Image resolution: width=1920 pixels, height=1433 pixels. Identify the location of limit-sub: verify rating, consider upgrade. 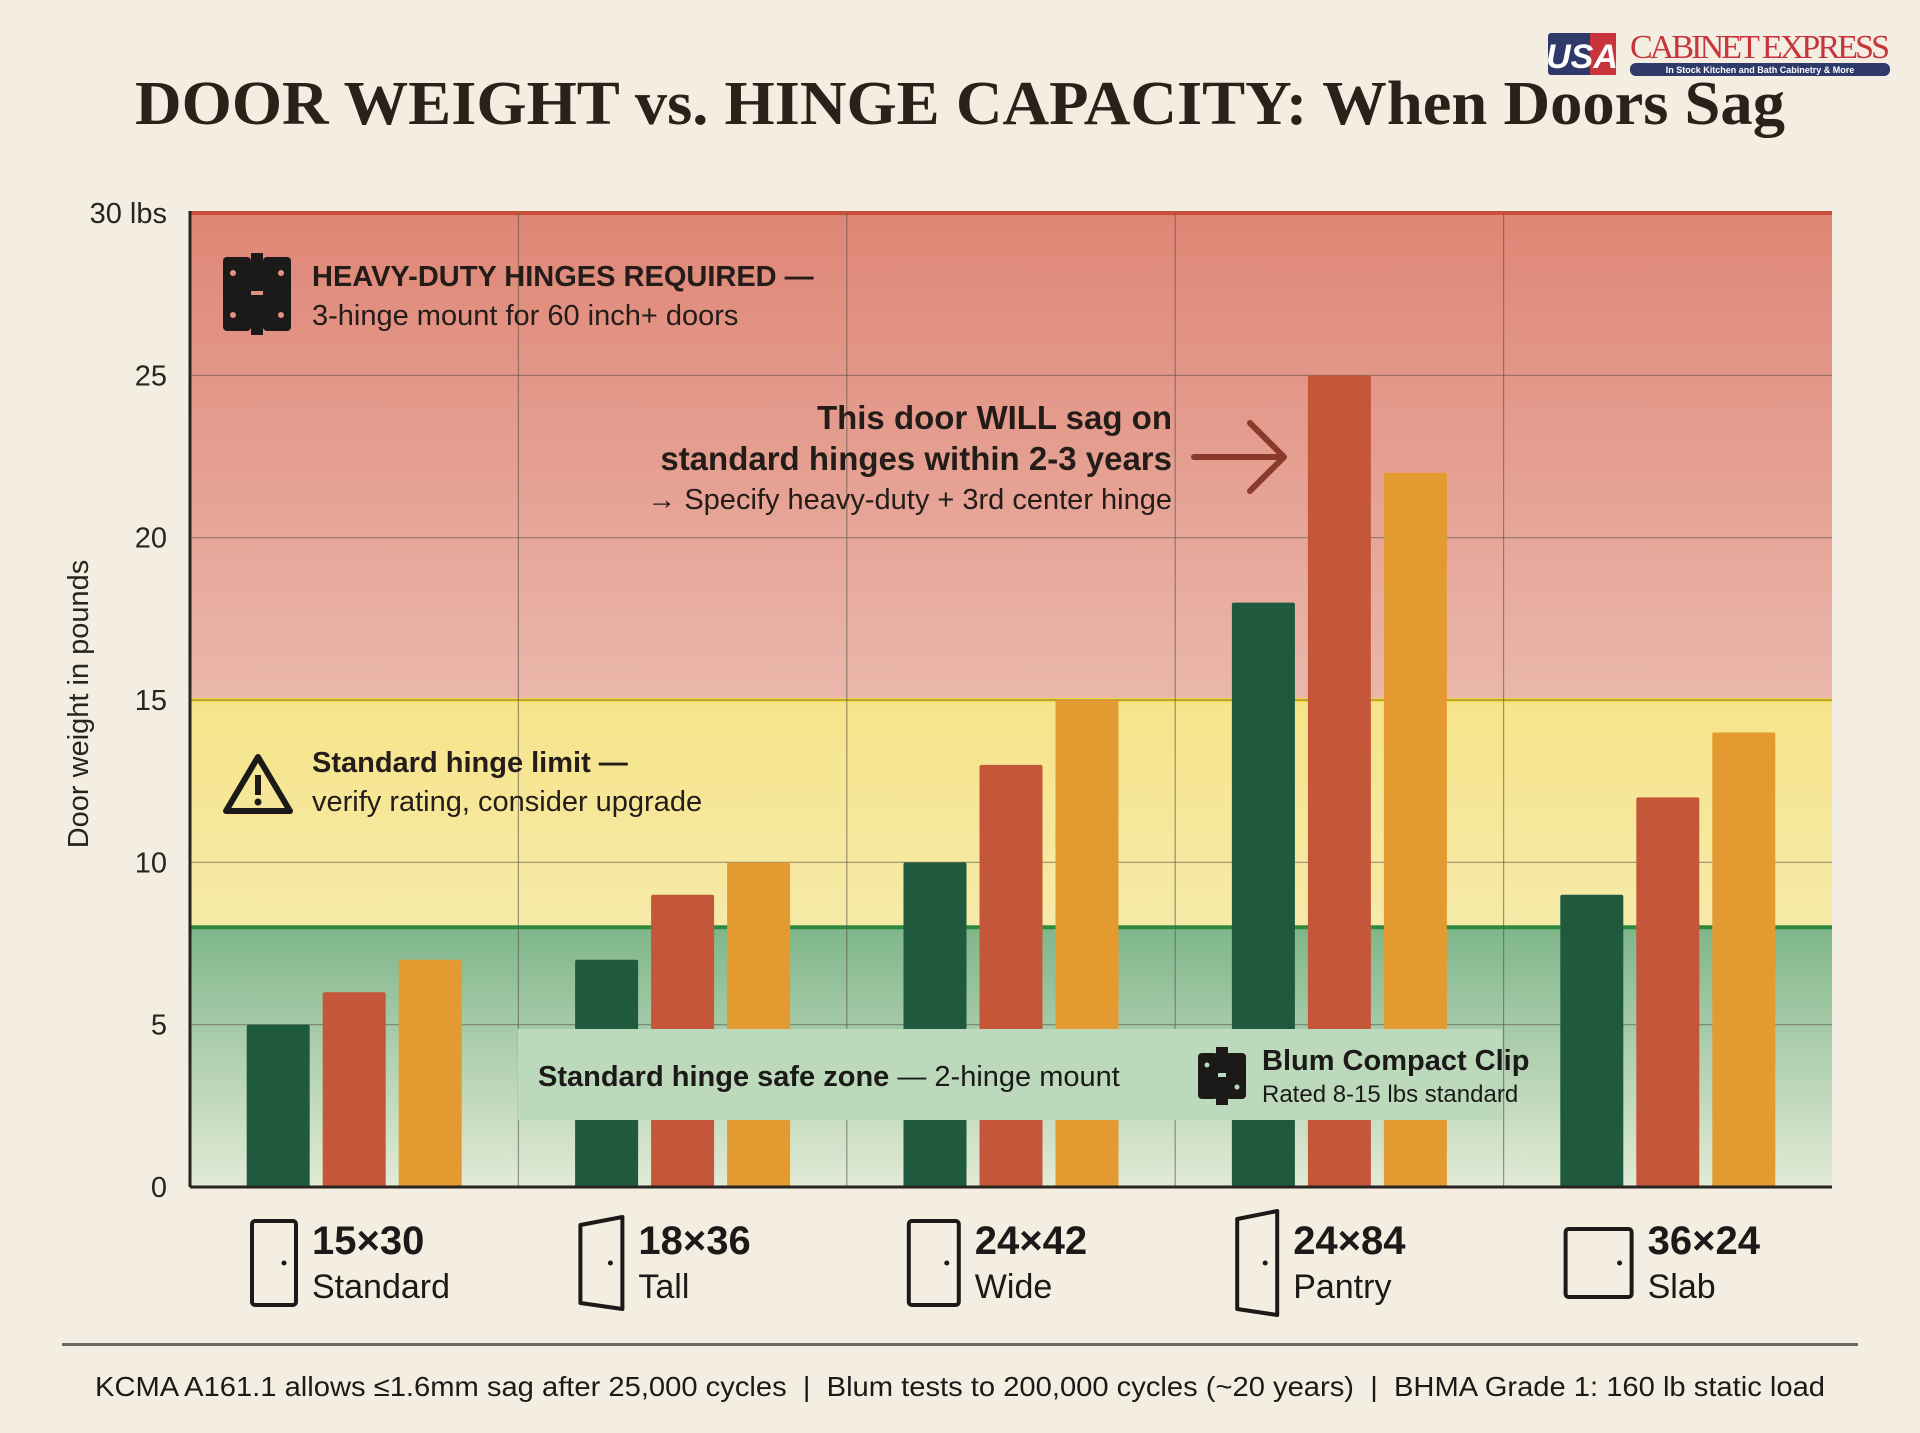
(507, 802).